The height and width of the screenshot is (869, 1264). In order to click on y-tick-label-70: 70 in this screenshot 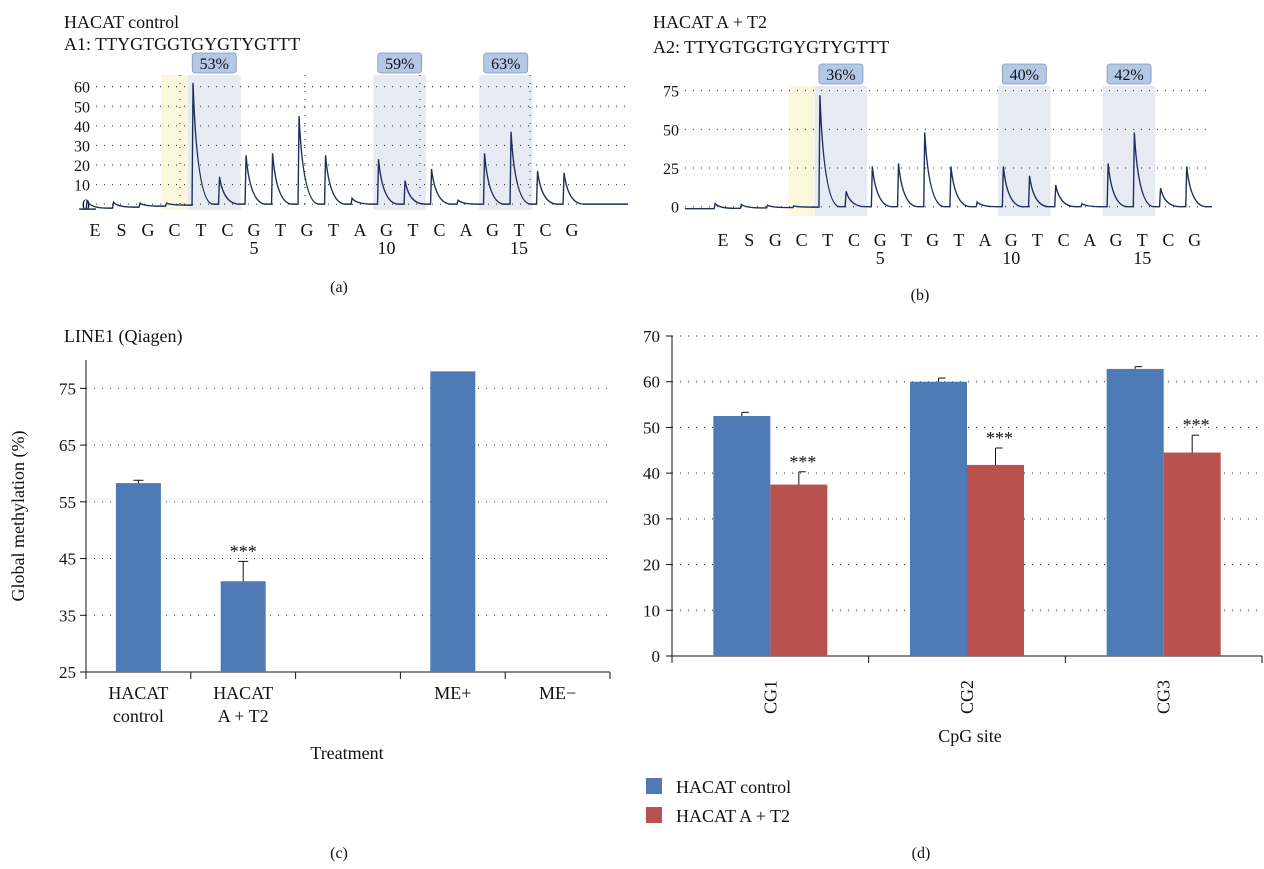, I will do `click(651, 336)`.